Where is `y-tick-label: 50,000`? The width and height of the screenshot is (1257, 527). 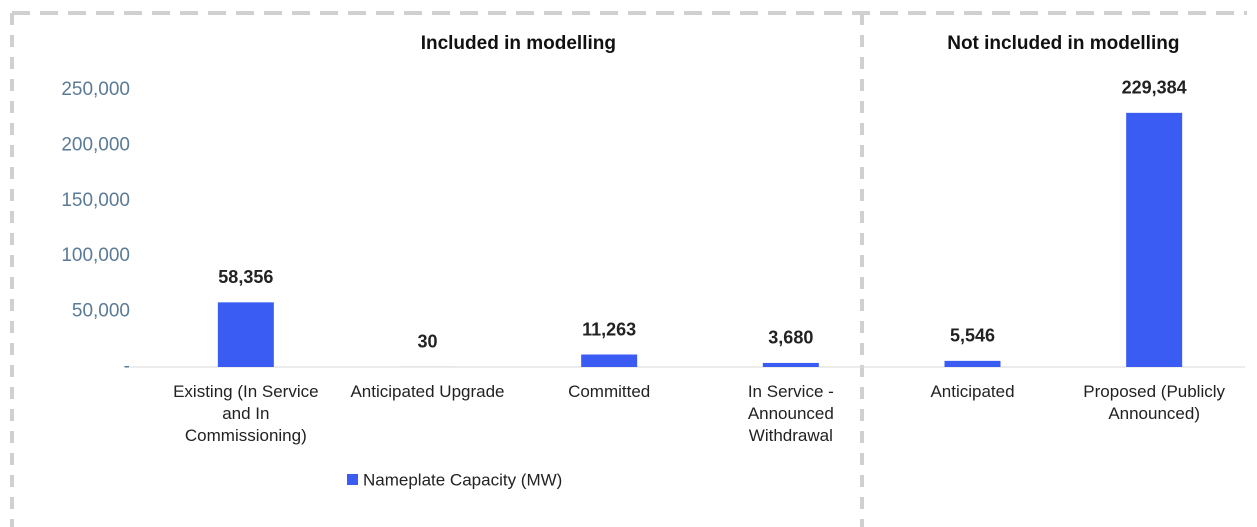
y-tick-label: 50,000 is located at coordinates (101, 311).